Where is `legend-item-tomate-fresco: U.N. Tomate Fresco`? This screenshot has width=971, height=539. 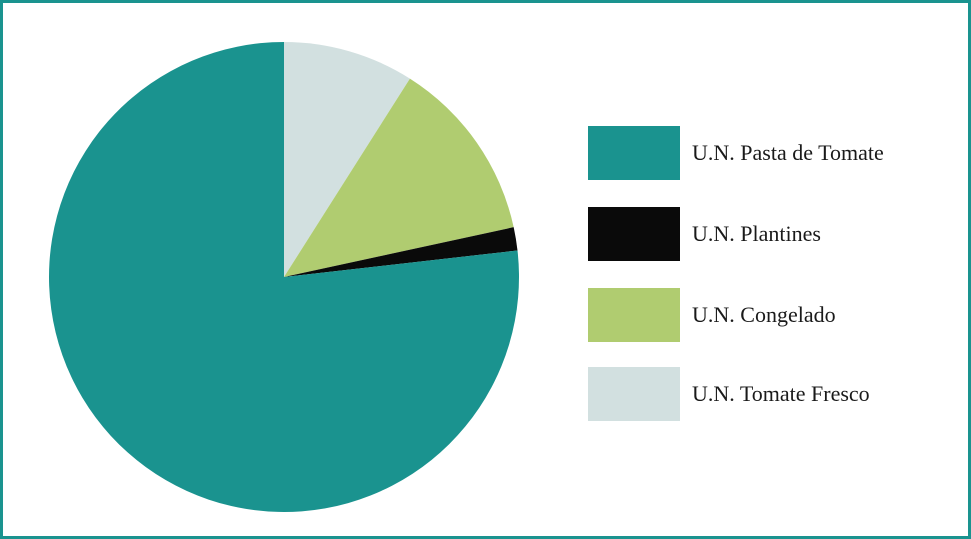
legend-item-tomate-fresco: U.N. Tomate Fresco is located at coordinates (773, 394).